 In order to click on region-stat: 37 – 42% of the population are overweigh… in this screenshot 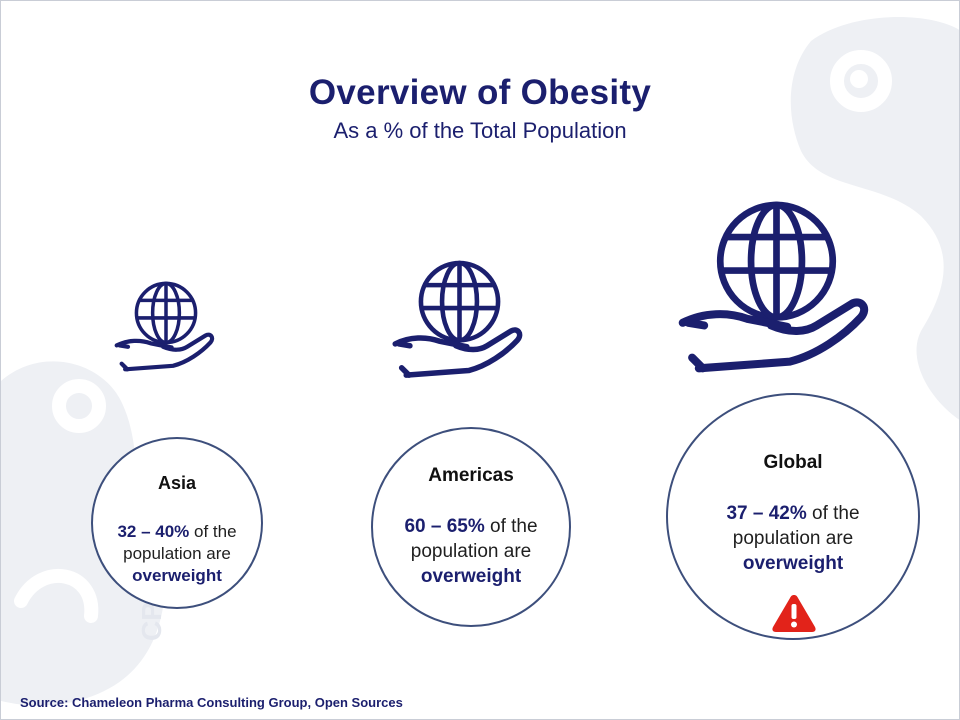, I will do `click(793, 538)`.